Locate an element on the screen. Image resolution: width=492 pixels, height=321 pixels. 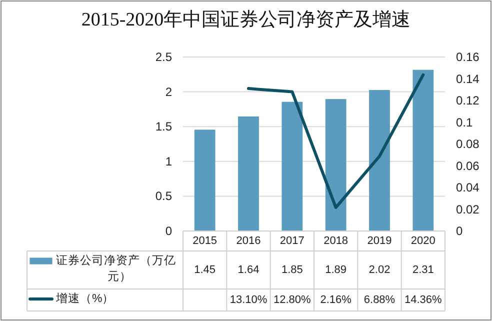
legend-label: 证券公司净资产（万亿元） is located at coordinates (116, 268).